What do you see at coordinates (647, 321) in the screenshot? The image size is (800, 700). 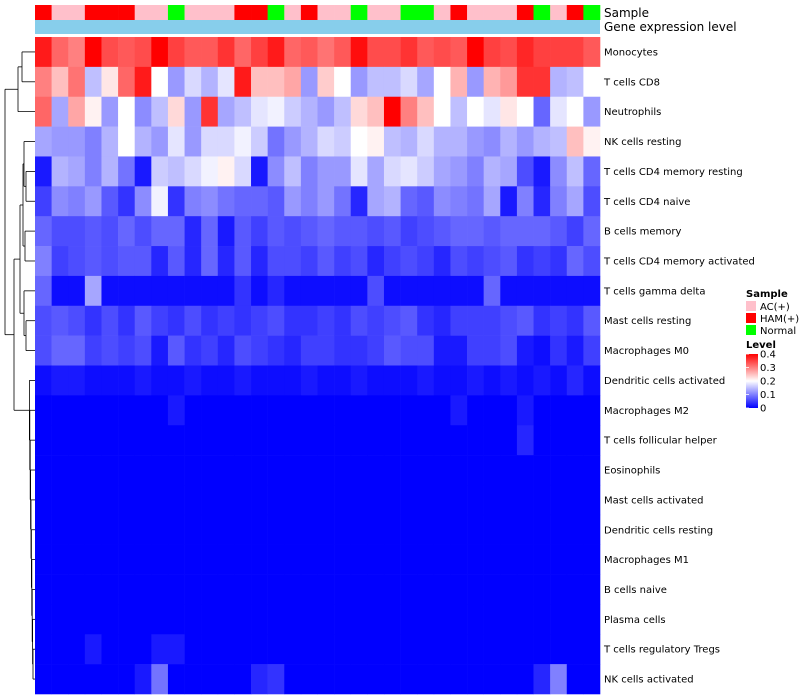 I see `row-label: Mast cells resting` at bounding box center [647, 321].